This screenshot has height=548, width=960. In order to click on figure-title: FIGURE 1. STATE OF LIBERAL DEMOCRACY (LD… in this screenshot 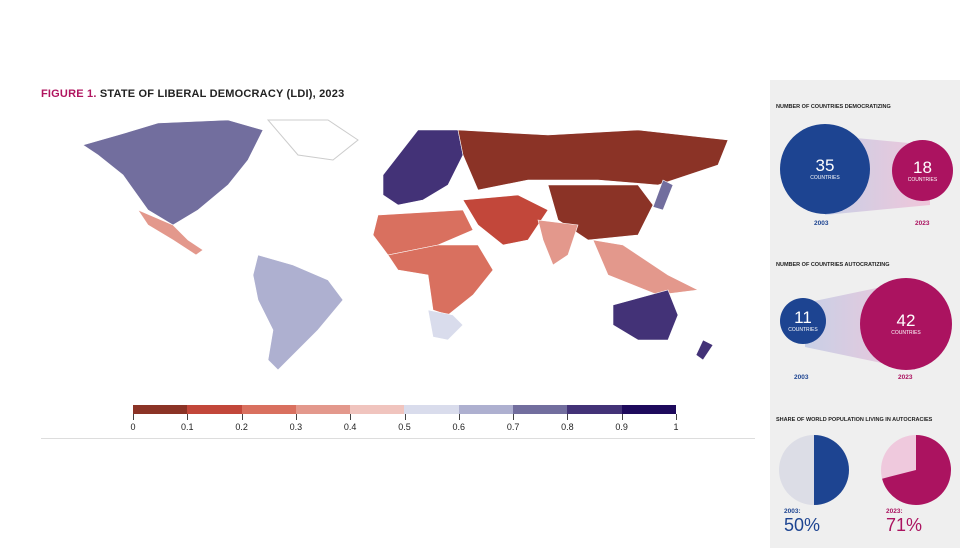, I will do `click(193, 94)`.